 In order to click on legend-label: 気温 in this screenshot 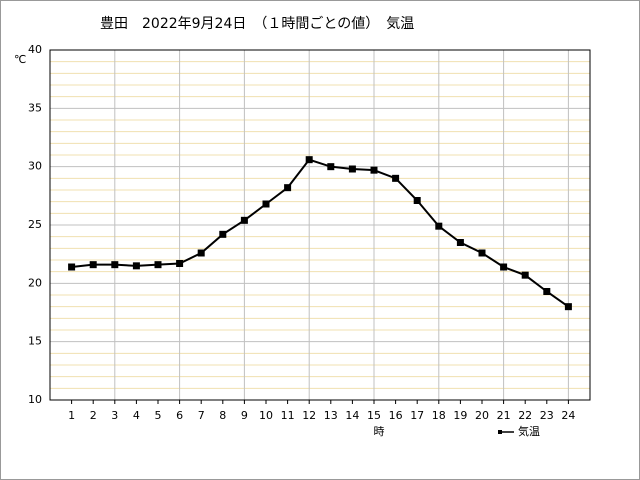, I will do `click(529, 431)`.